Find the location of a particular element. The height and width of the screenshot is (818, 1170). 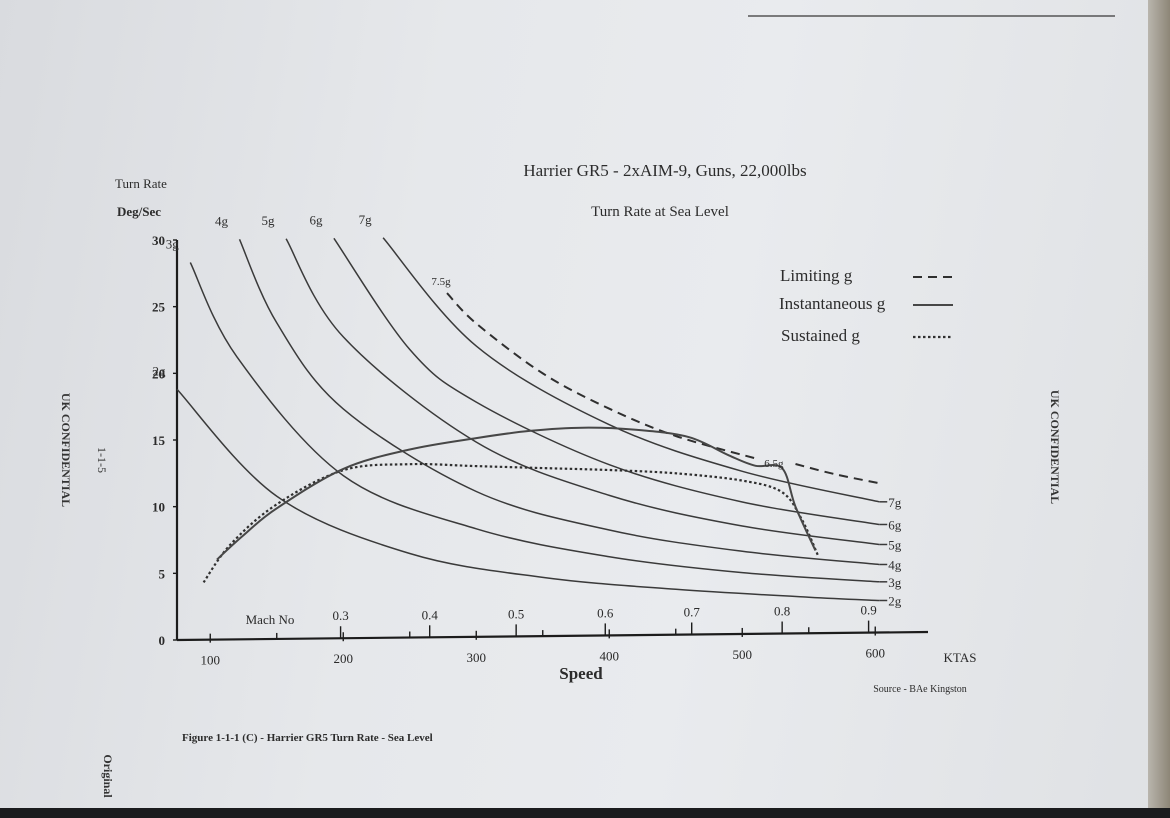

chart-title: Harrier GR5 - 2xAIM-9, Guns, 22,000lbs is located at coordinates (664, 170).